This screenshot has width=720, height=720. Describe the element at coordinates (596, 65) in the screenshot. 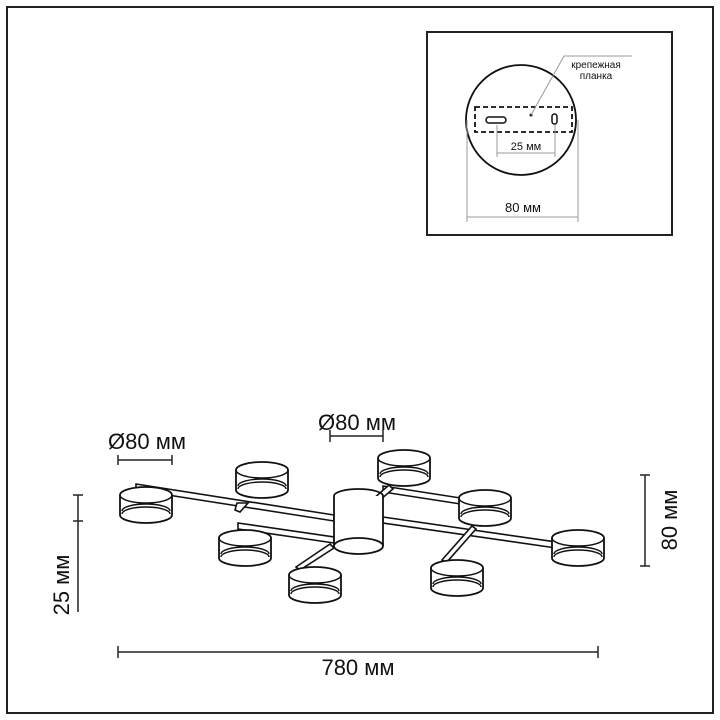

I see `mounting-bar-label-1: крепежная` at that location.